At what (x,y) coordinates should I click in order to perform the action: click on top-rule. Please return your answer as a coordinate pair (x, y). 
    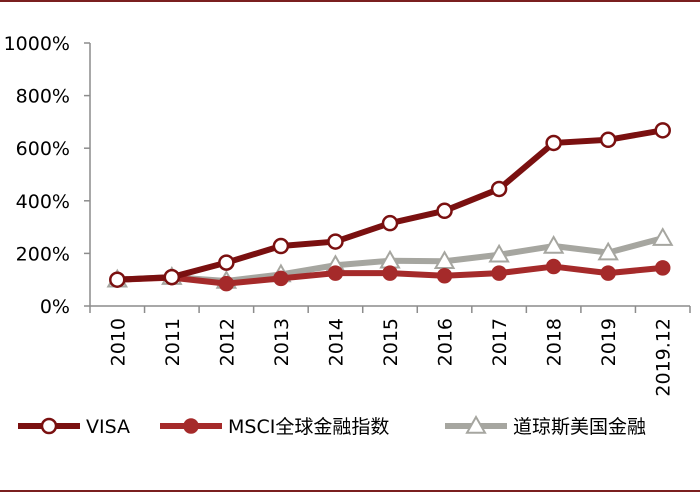
    Looking at the image, I should click on (350, 1).